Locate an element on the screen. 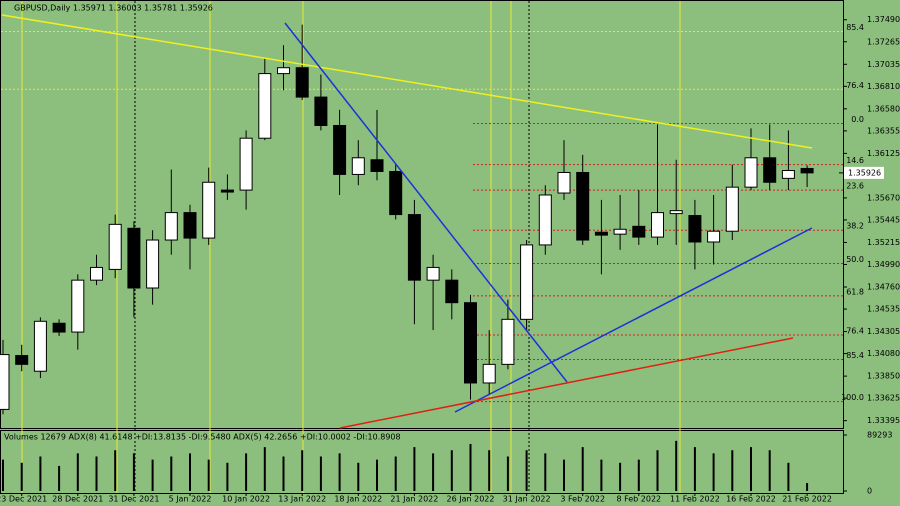 The width and height of the screenshot is (900, 506). x-tick-label: 26 Jan 2022 is located at coordinates (471, 499).